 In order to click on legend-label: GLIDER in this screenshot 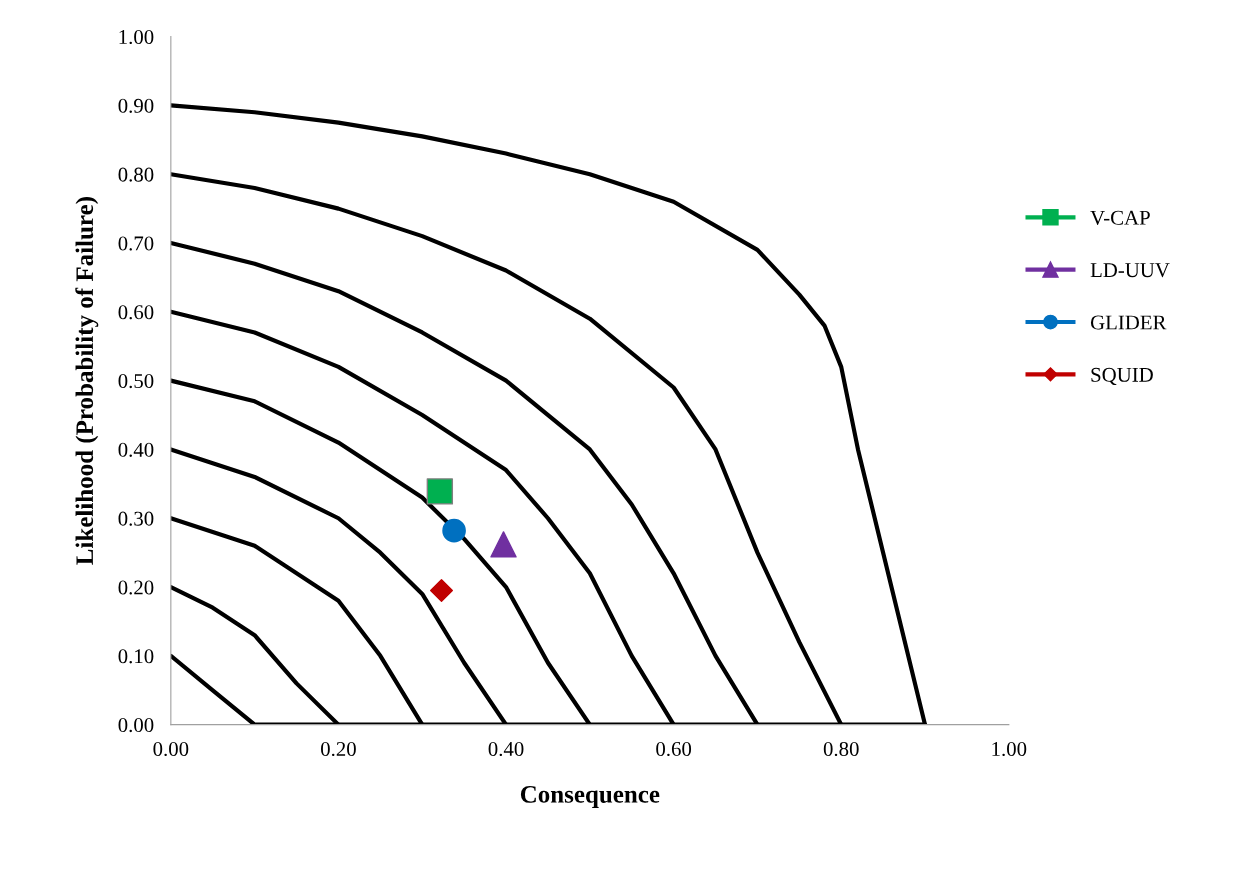, I will do `click(1128, 322)`.